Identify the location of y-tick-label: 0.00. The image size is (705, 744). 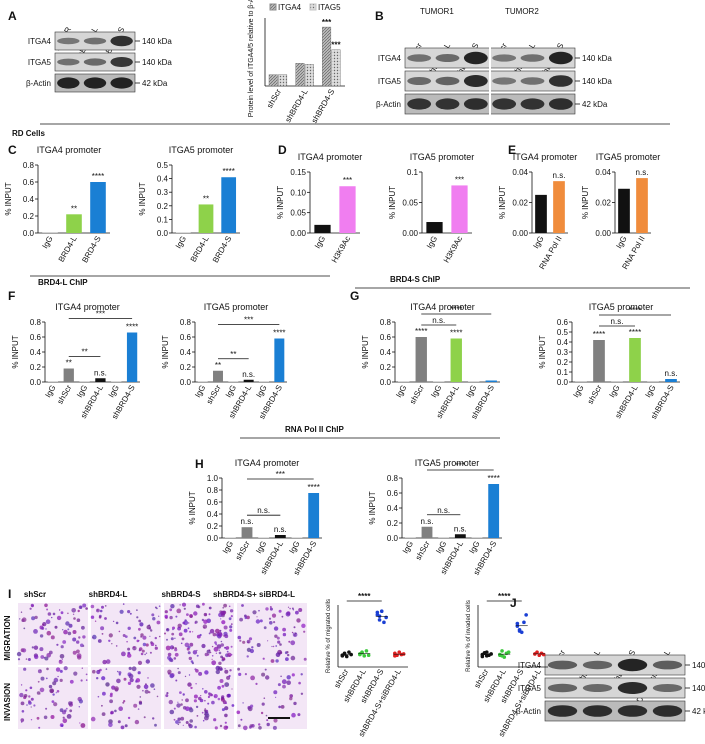
(520, 233).